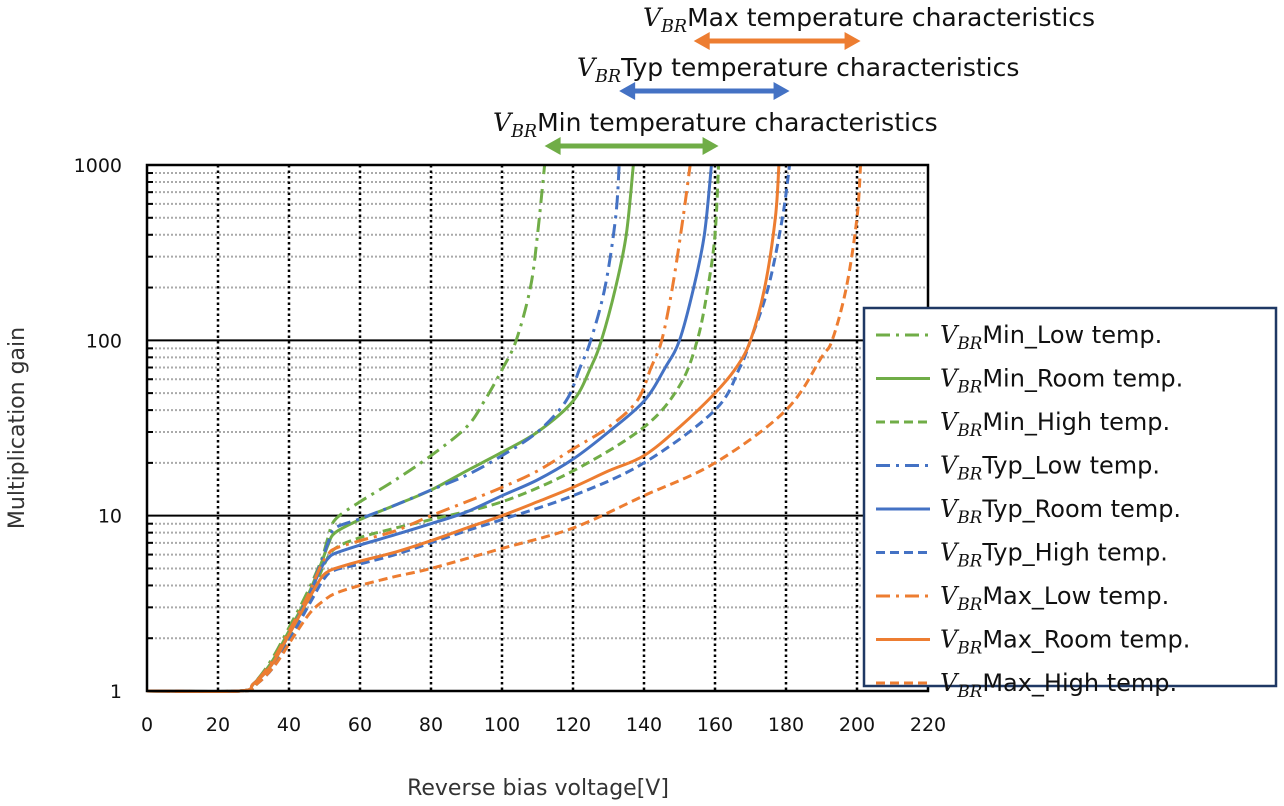  I want to click on legend-label: VBRTyp_High temp., so click(1054, 555).